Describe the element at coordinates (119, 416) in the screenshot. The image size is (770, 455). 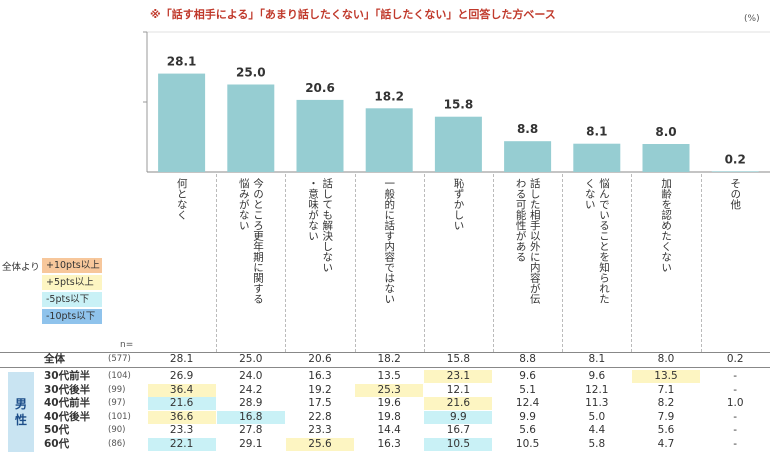
I see `row-sample-size: (101)` at that location.